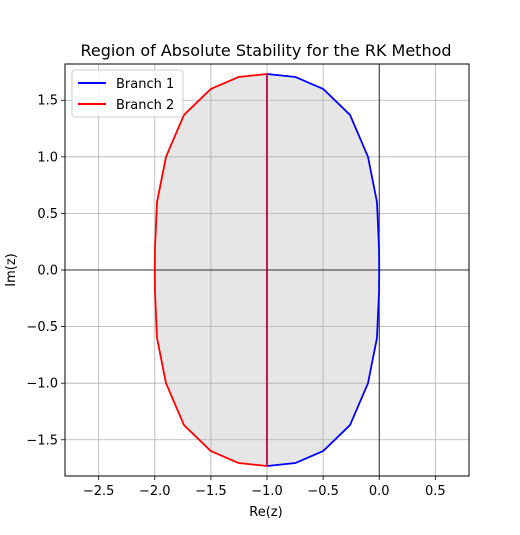  Describe the element at coordinates (11, 269) in the screenshot. I see `y-axis-label: Im(z)` at that location.